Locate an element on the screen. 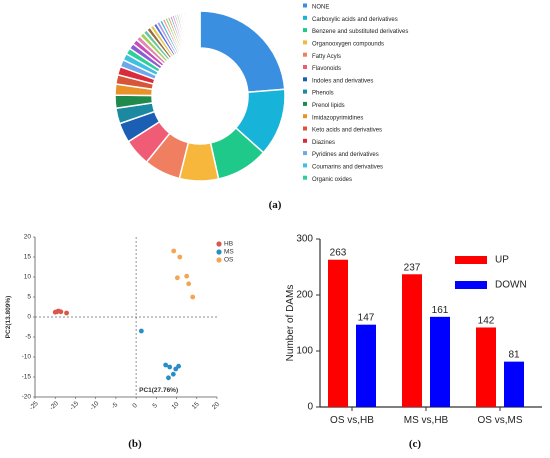 The image size is (550, 458). x-tick-label: MS vs,HB is located at coordinates (426, 420).